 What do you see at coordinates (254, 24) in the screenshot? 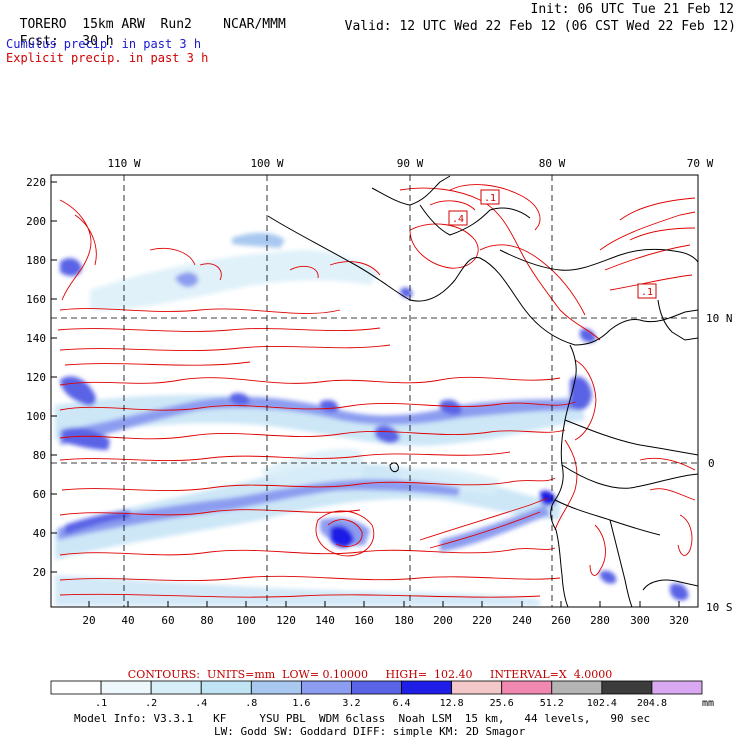
I see `org-label: NCAR/MMM` at bounding box center [254, 24].